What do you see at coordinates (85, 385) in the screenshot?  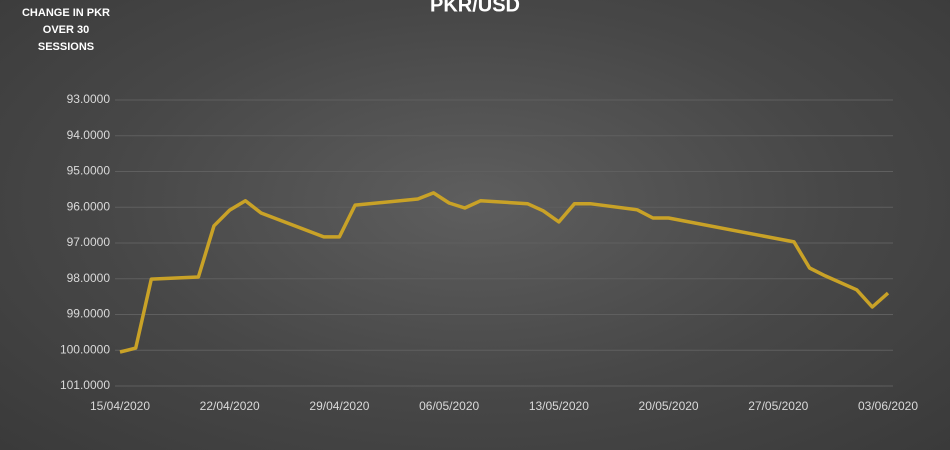 I see `y-tick-label: 101.0000` at bounding box center [85, 385].